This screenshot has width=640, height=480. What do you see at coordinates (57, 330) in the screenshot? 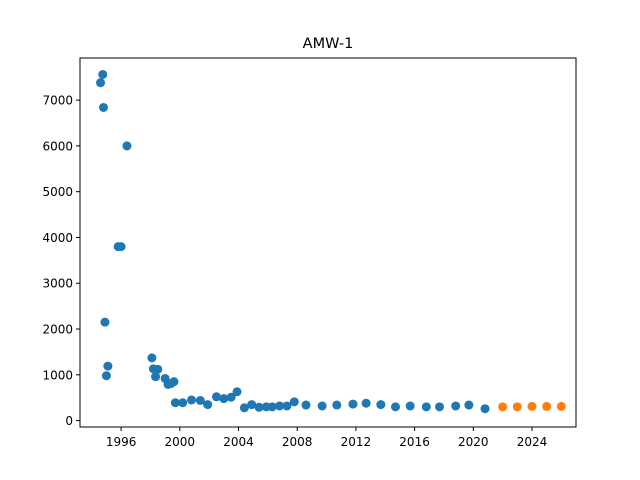
I see `y-tick-label-2: 2000` at bounding box center [57, 330].